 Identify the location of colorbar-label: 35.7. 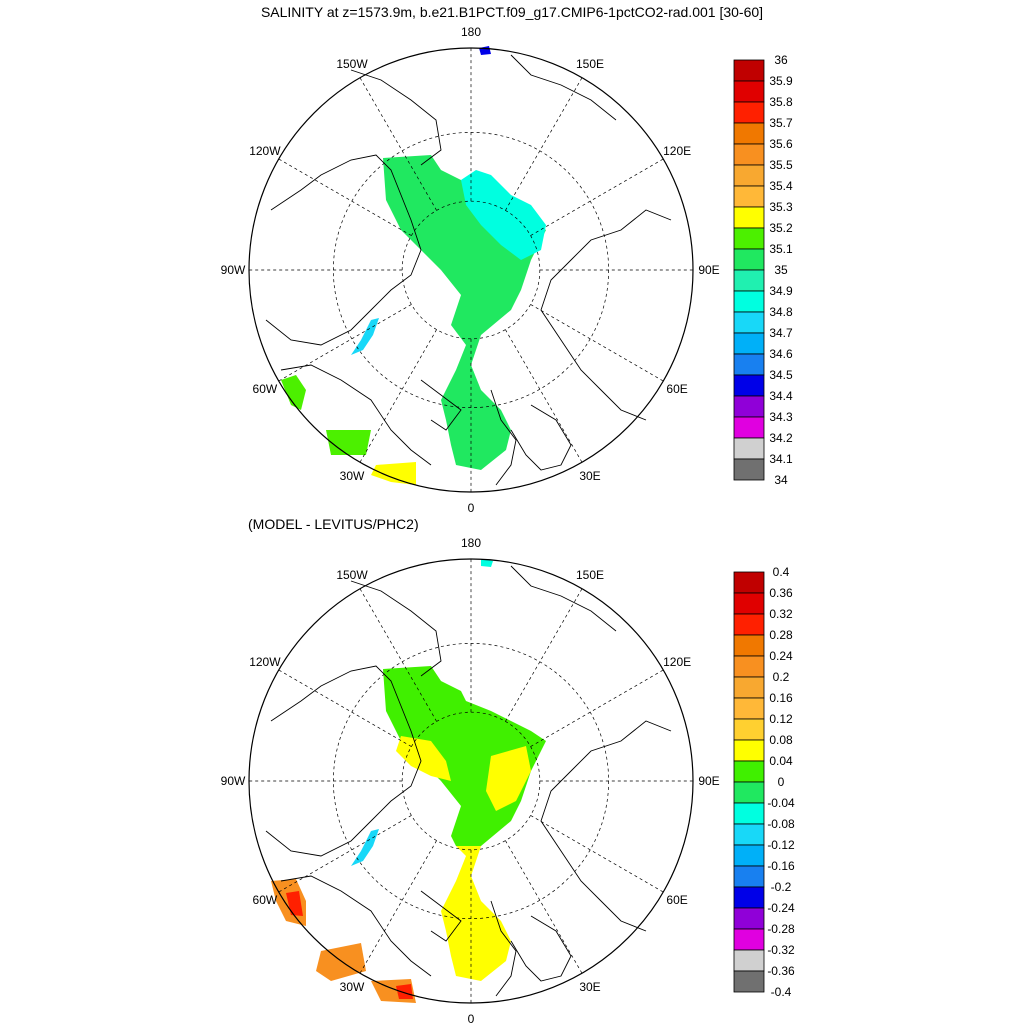
(781, 123).